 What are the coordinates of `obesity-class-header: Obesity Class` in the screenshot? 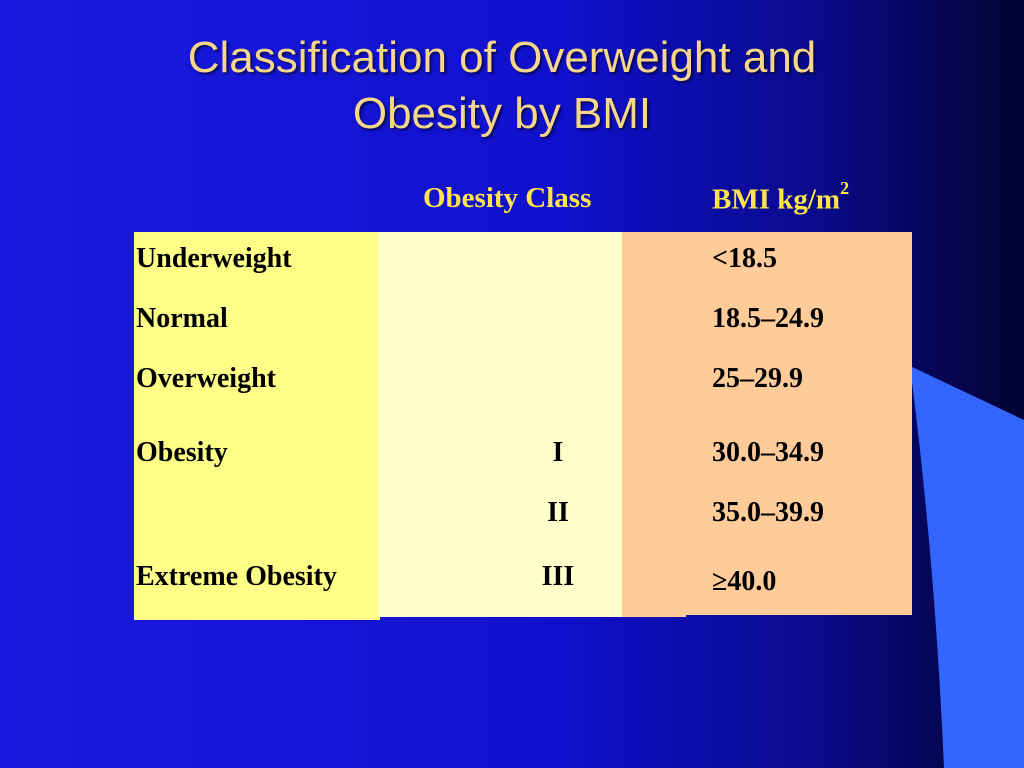 It's located at (507, 198).